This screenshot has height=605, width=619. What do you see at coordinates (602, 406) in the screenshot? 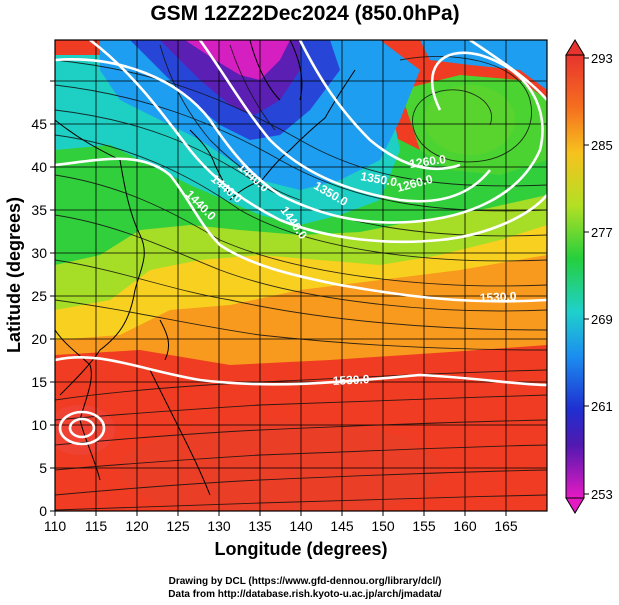
I see `colorbar-tick-label: 261` at bounding box center [602, 406].